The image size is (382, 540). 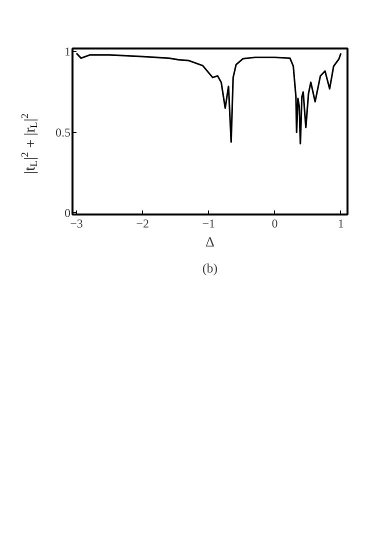 What do you see at coordinates (76, 223) in the screenshot?
I see `x-tick-label: −3` at bounding box center [76, 223].